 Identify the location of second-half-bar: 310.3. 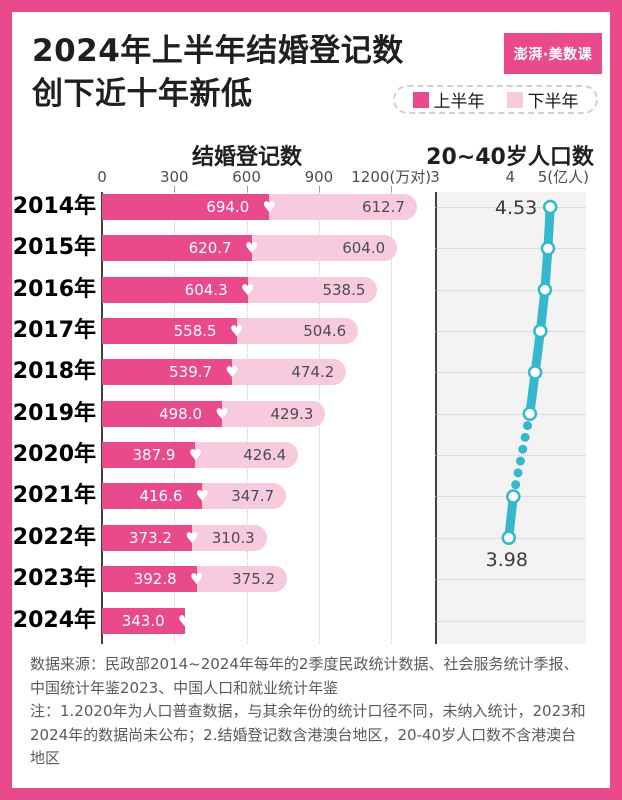
(229, 537).